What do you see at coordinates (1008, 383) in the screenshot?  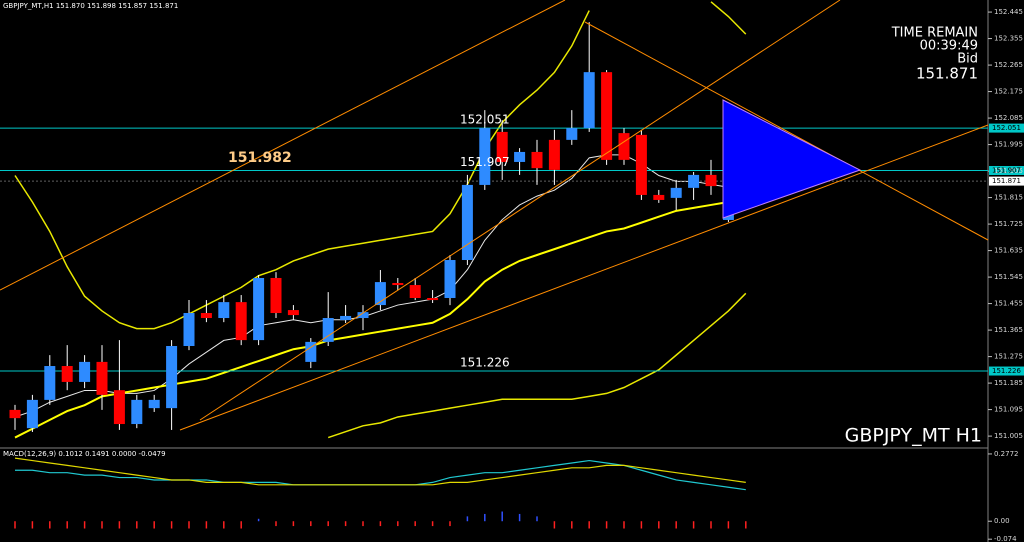 I see `y-tick-label: 151.185` at bounding box center [1008, 383].